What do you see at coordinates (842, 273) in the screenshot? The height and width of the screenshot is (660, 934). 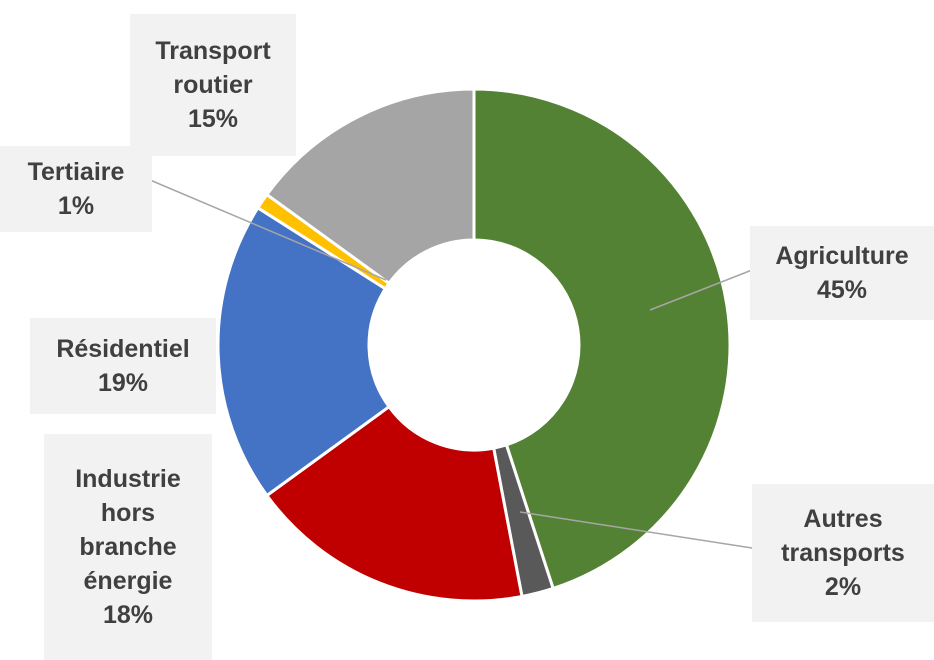 I see `data-label: Agriculture 45%` at bounding box center [842, 273].